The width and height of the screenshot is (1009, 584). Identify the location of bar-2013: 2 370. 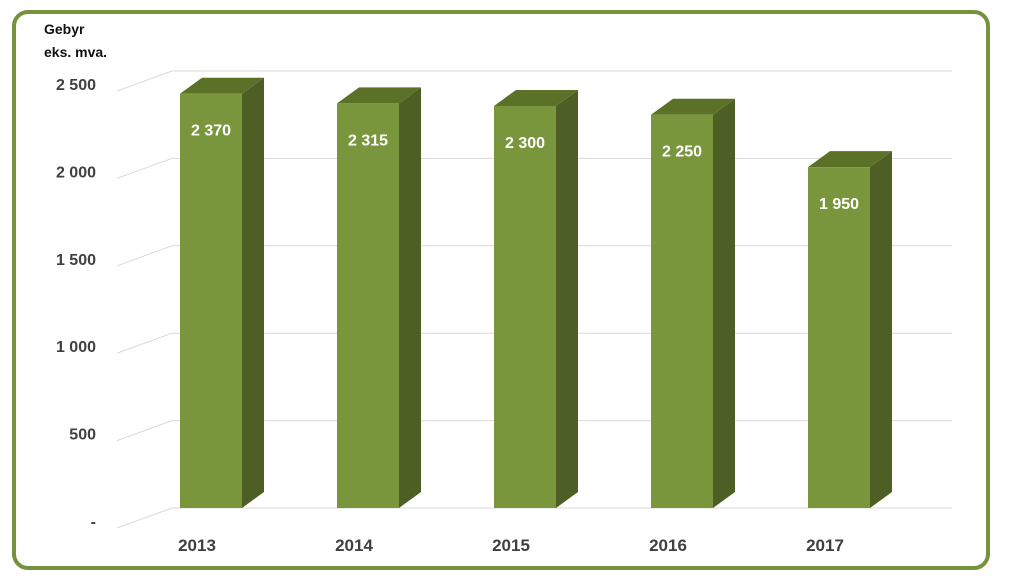
(222, 292).